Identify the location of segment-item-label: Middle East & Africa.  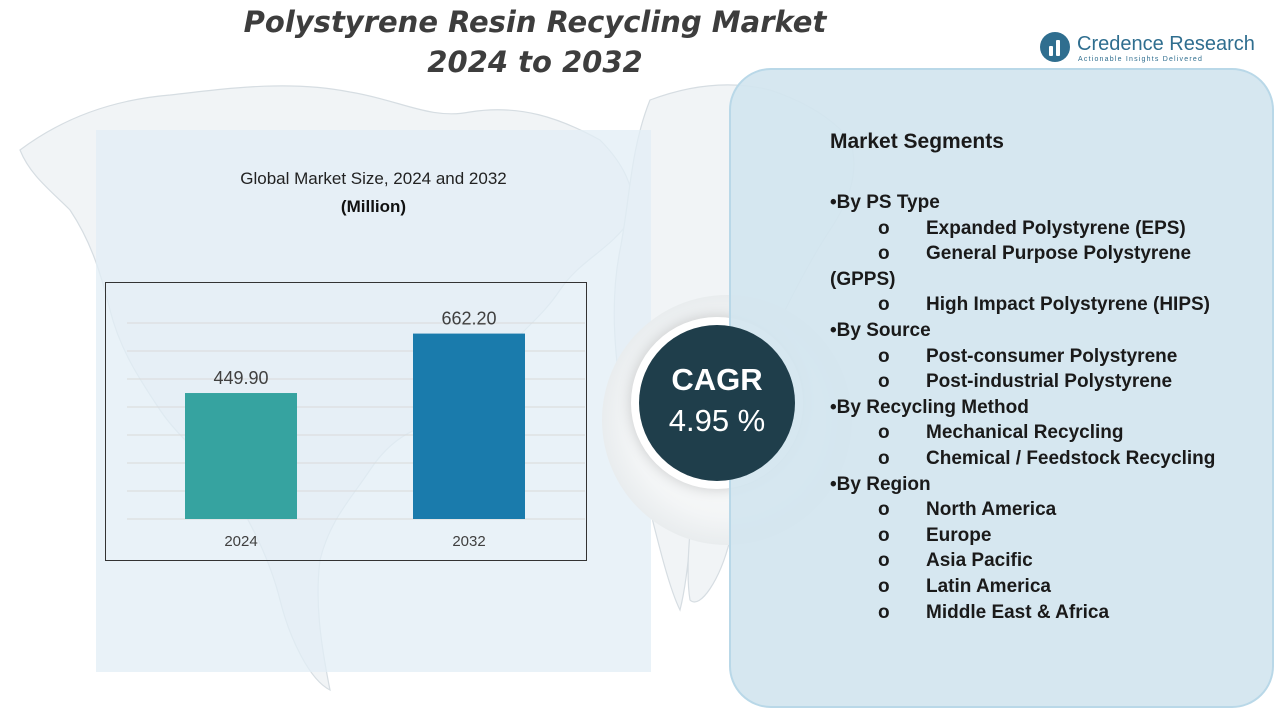
(1018, 612).